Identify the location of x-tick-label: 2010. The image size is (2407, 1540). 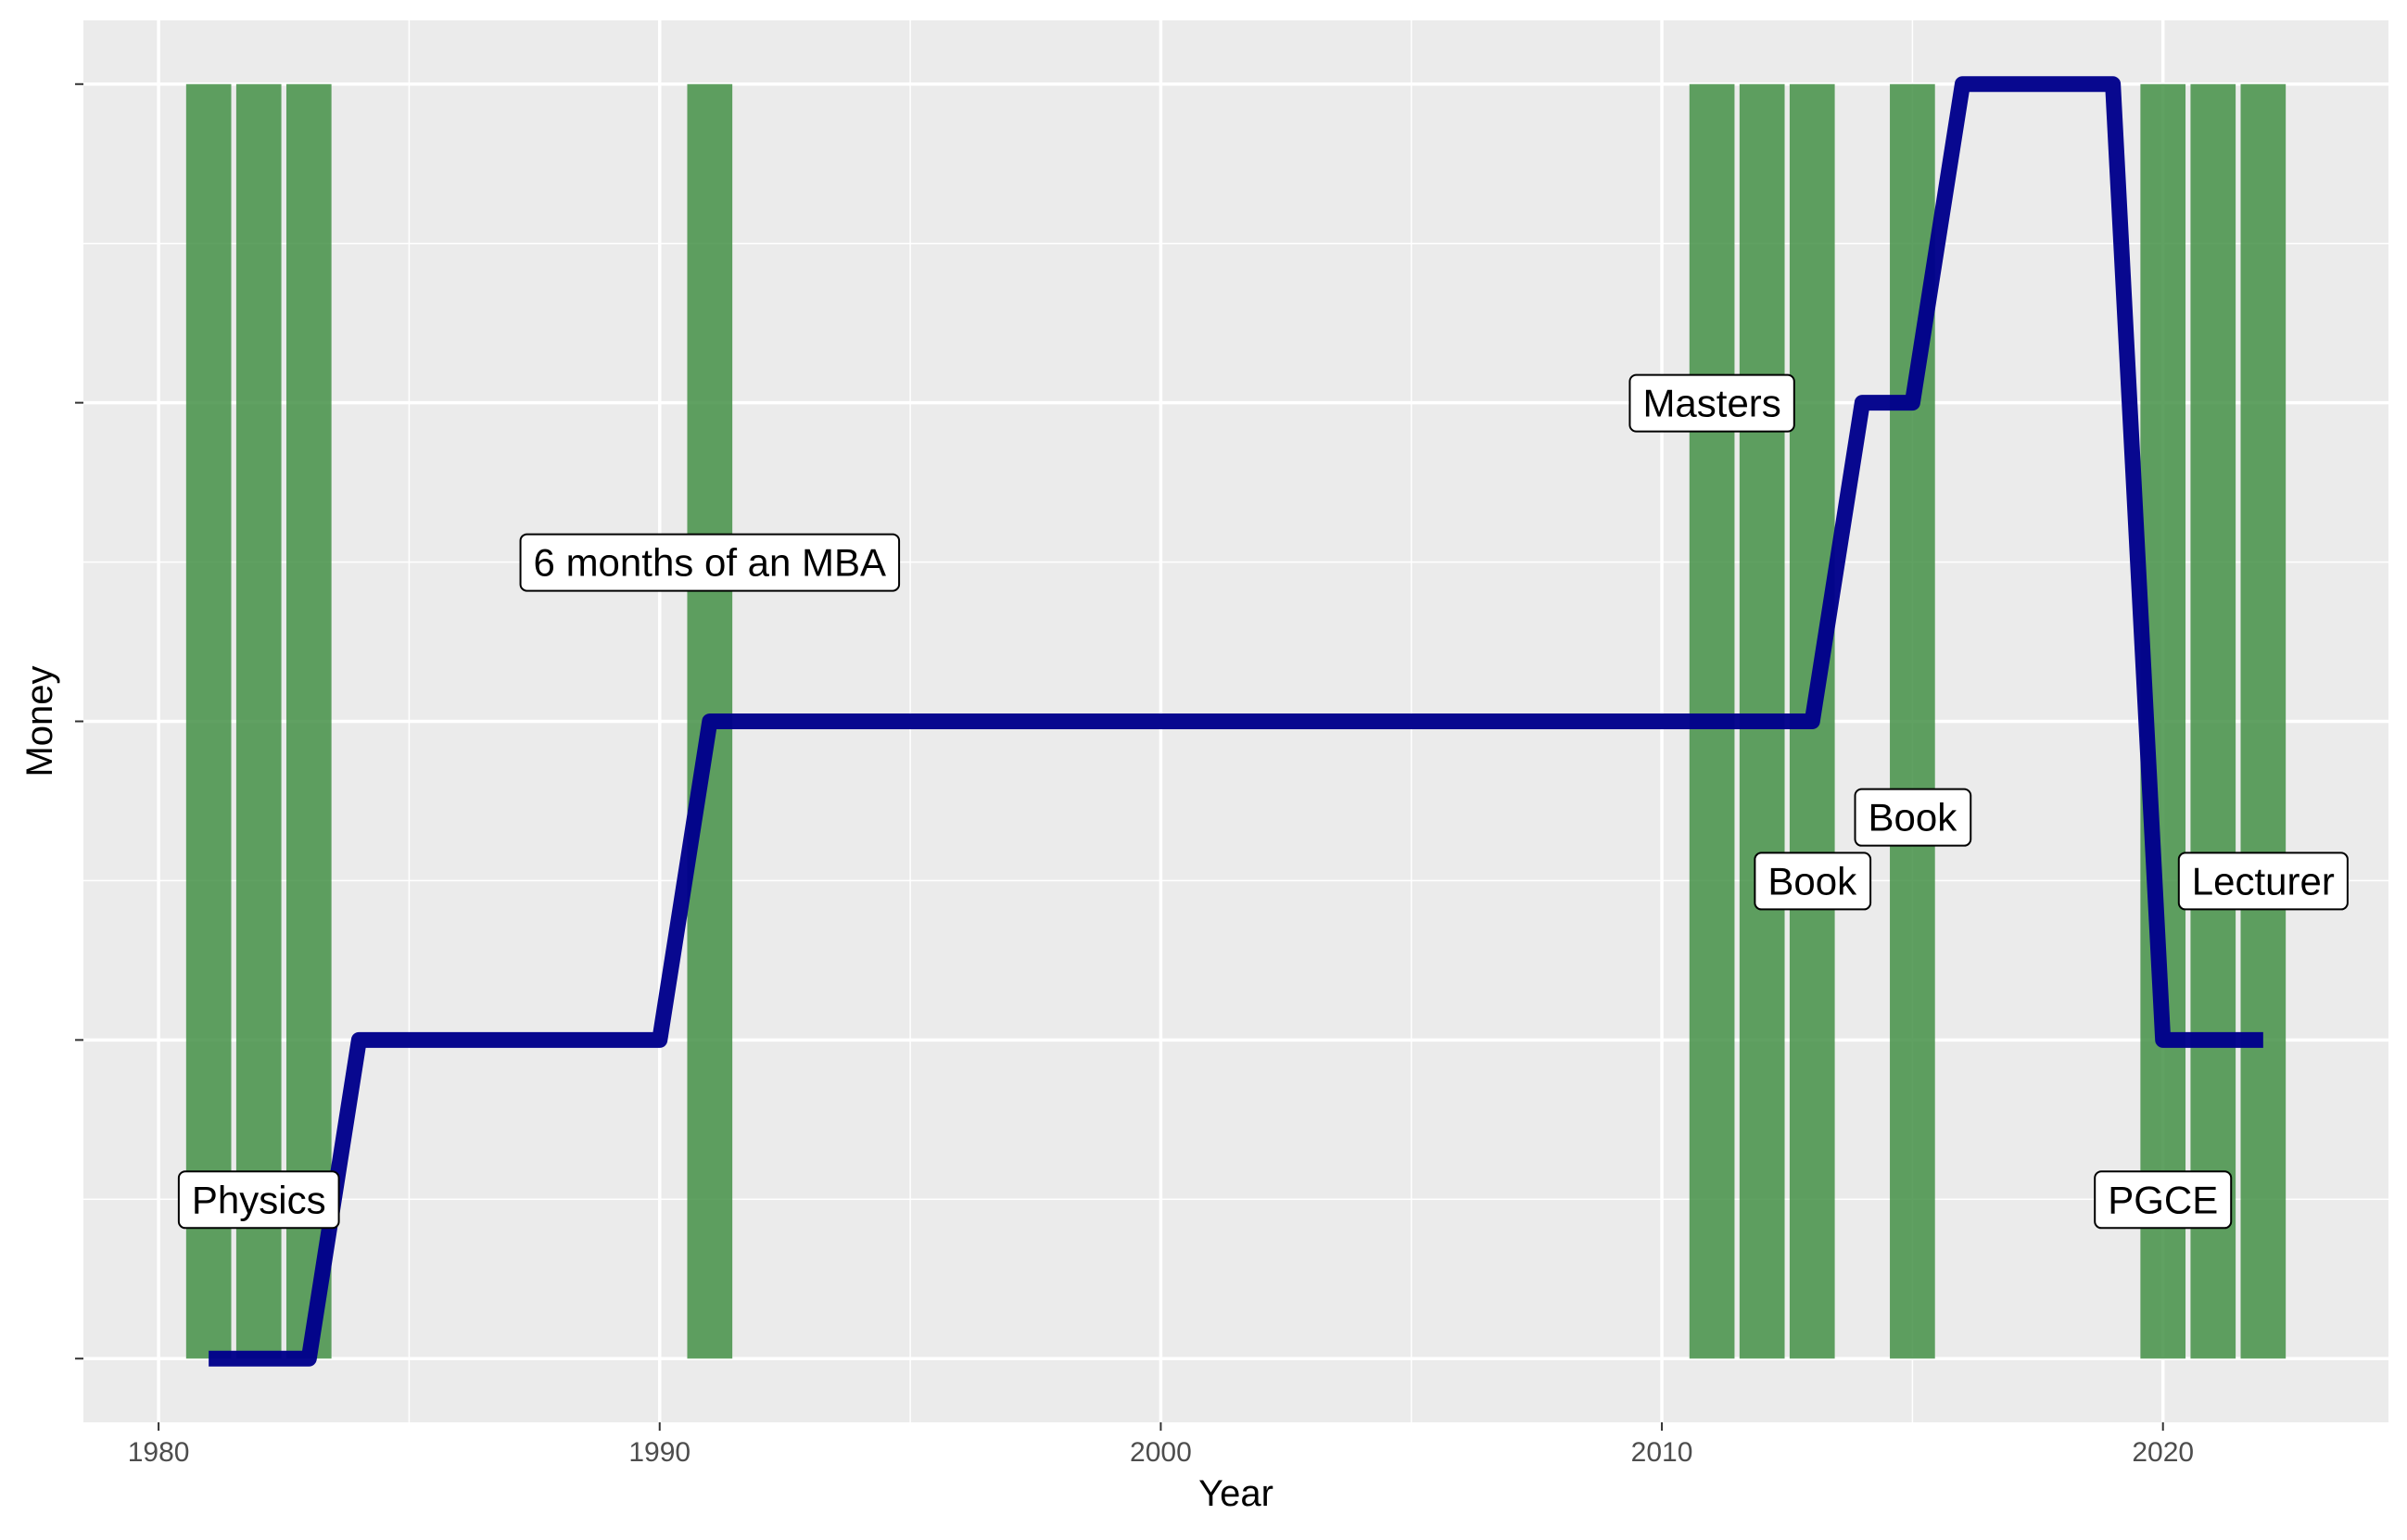
(1662, 1453).